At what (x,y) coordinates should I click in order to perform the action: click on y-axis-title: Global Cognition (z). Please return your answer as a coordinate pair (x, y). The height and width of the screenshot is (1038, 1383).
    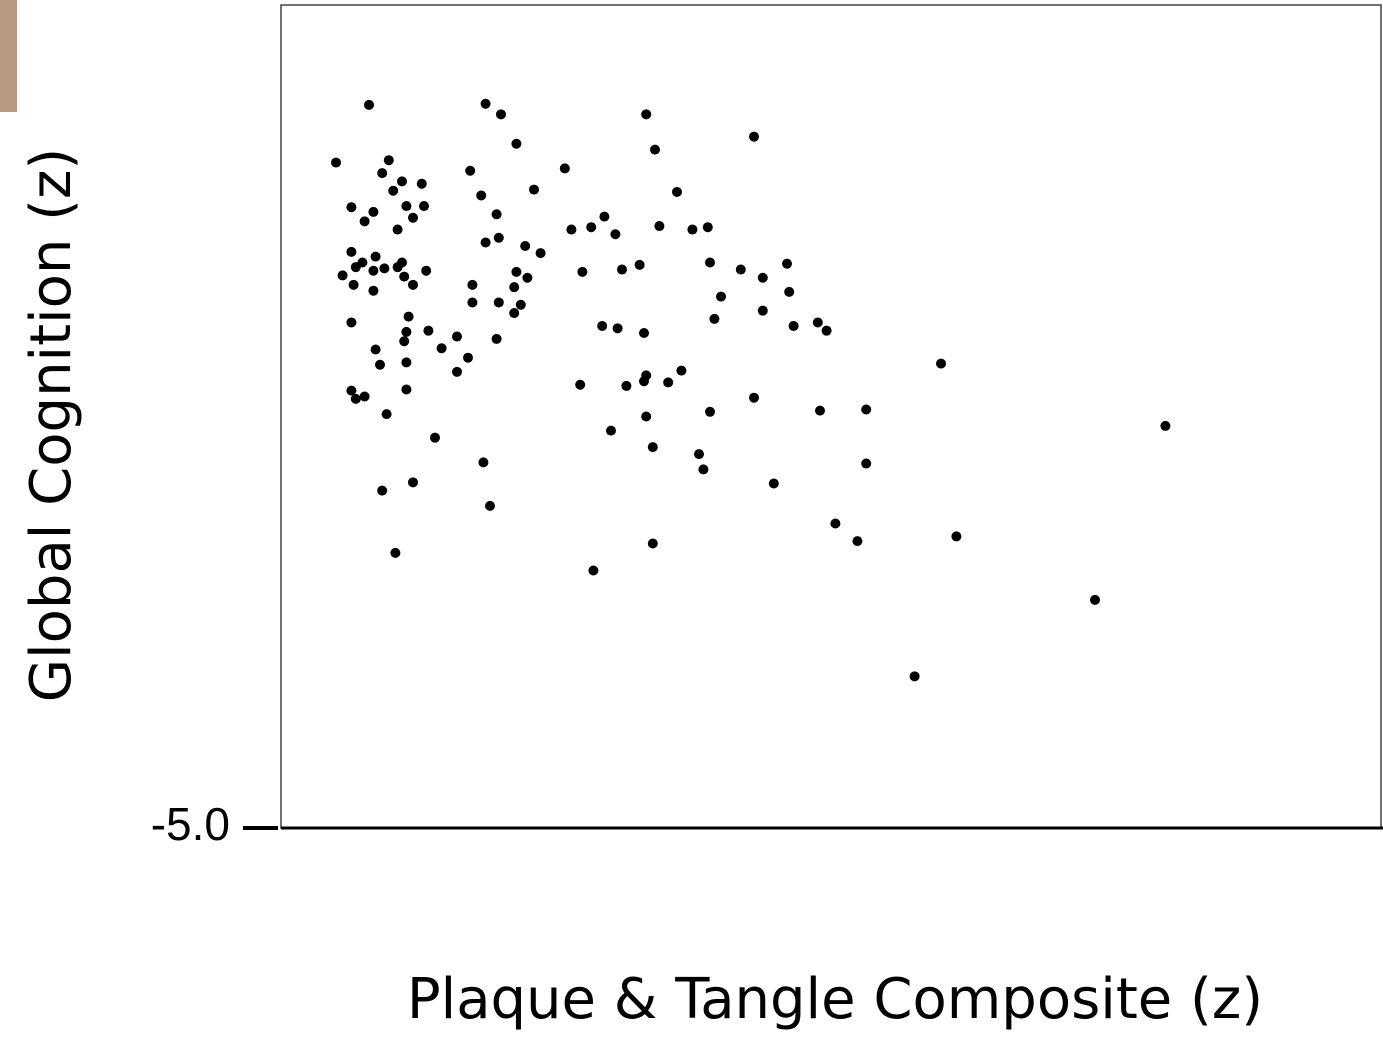
    Looking at the image, I should click on (51, 425).